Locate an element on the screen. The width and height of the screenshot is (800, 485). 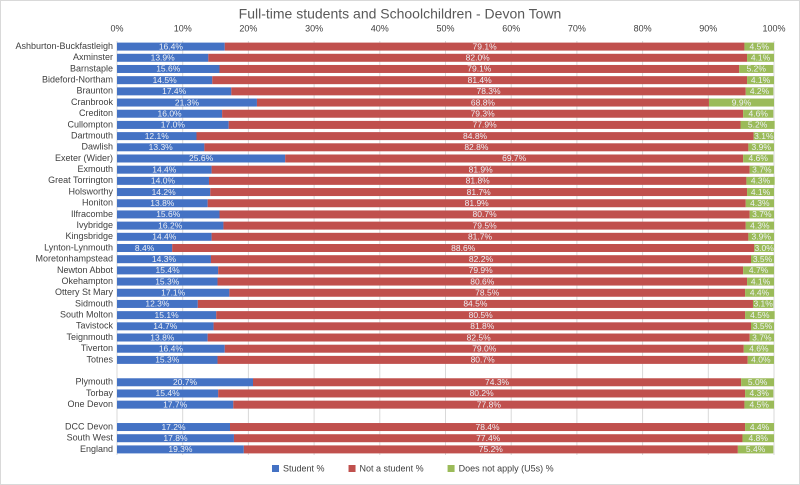
data-label: 16.2% is located at coordinates (170, 225).